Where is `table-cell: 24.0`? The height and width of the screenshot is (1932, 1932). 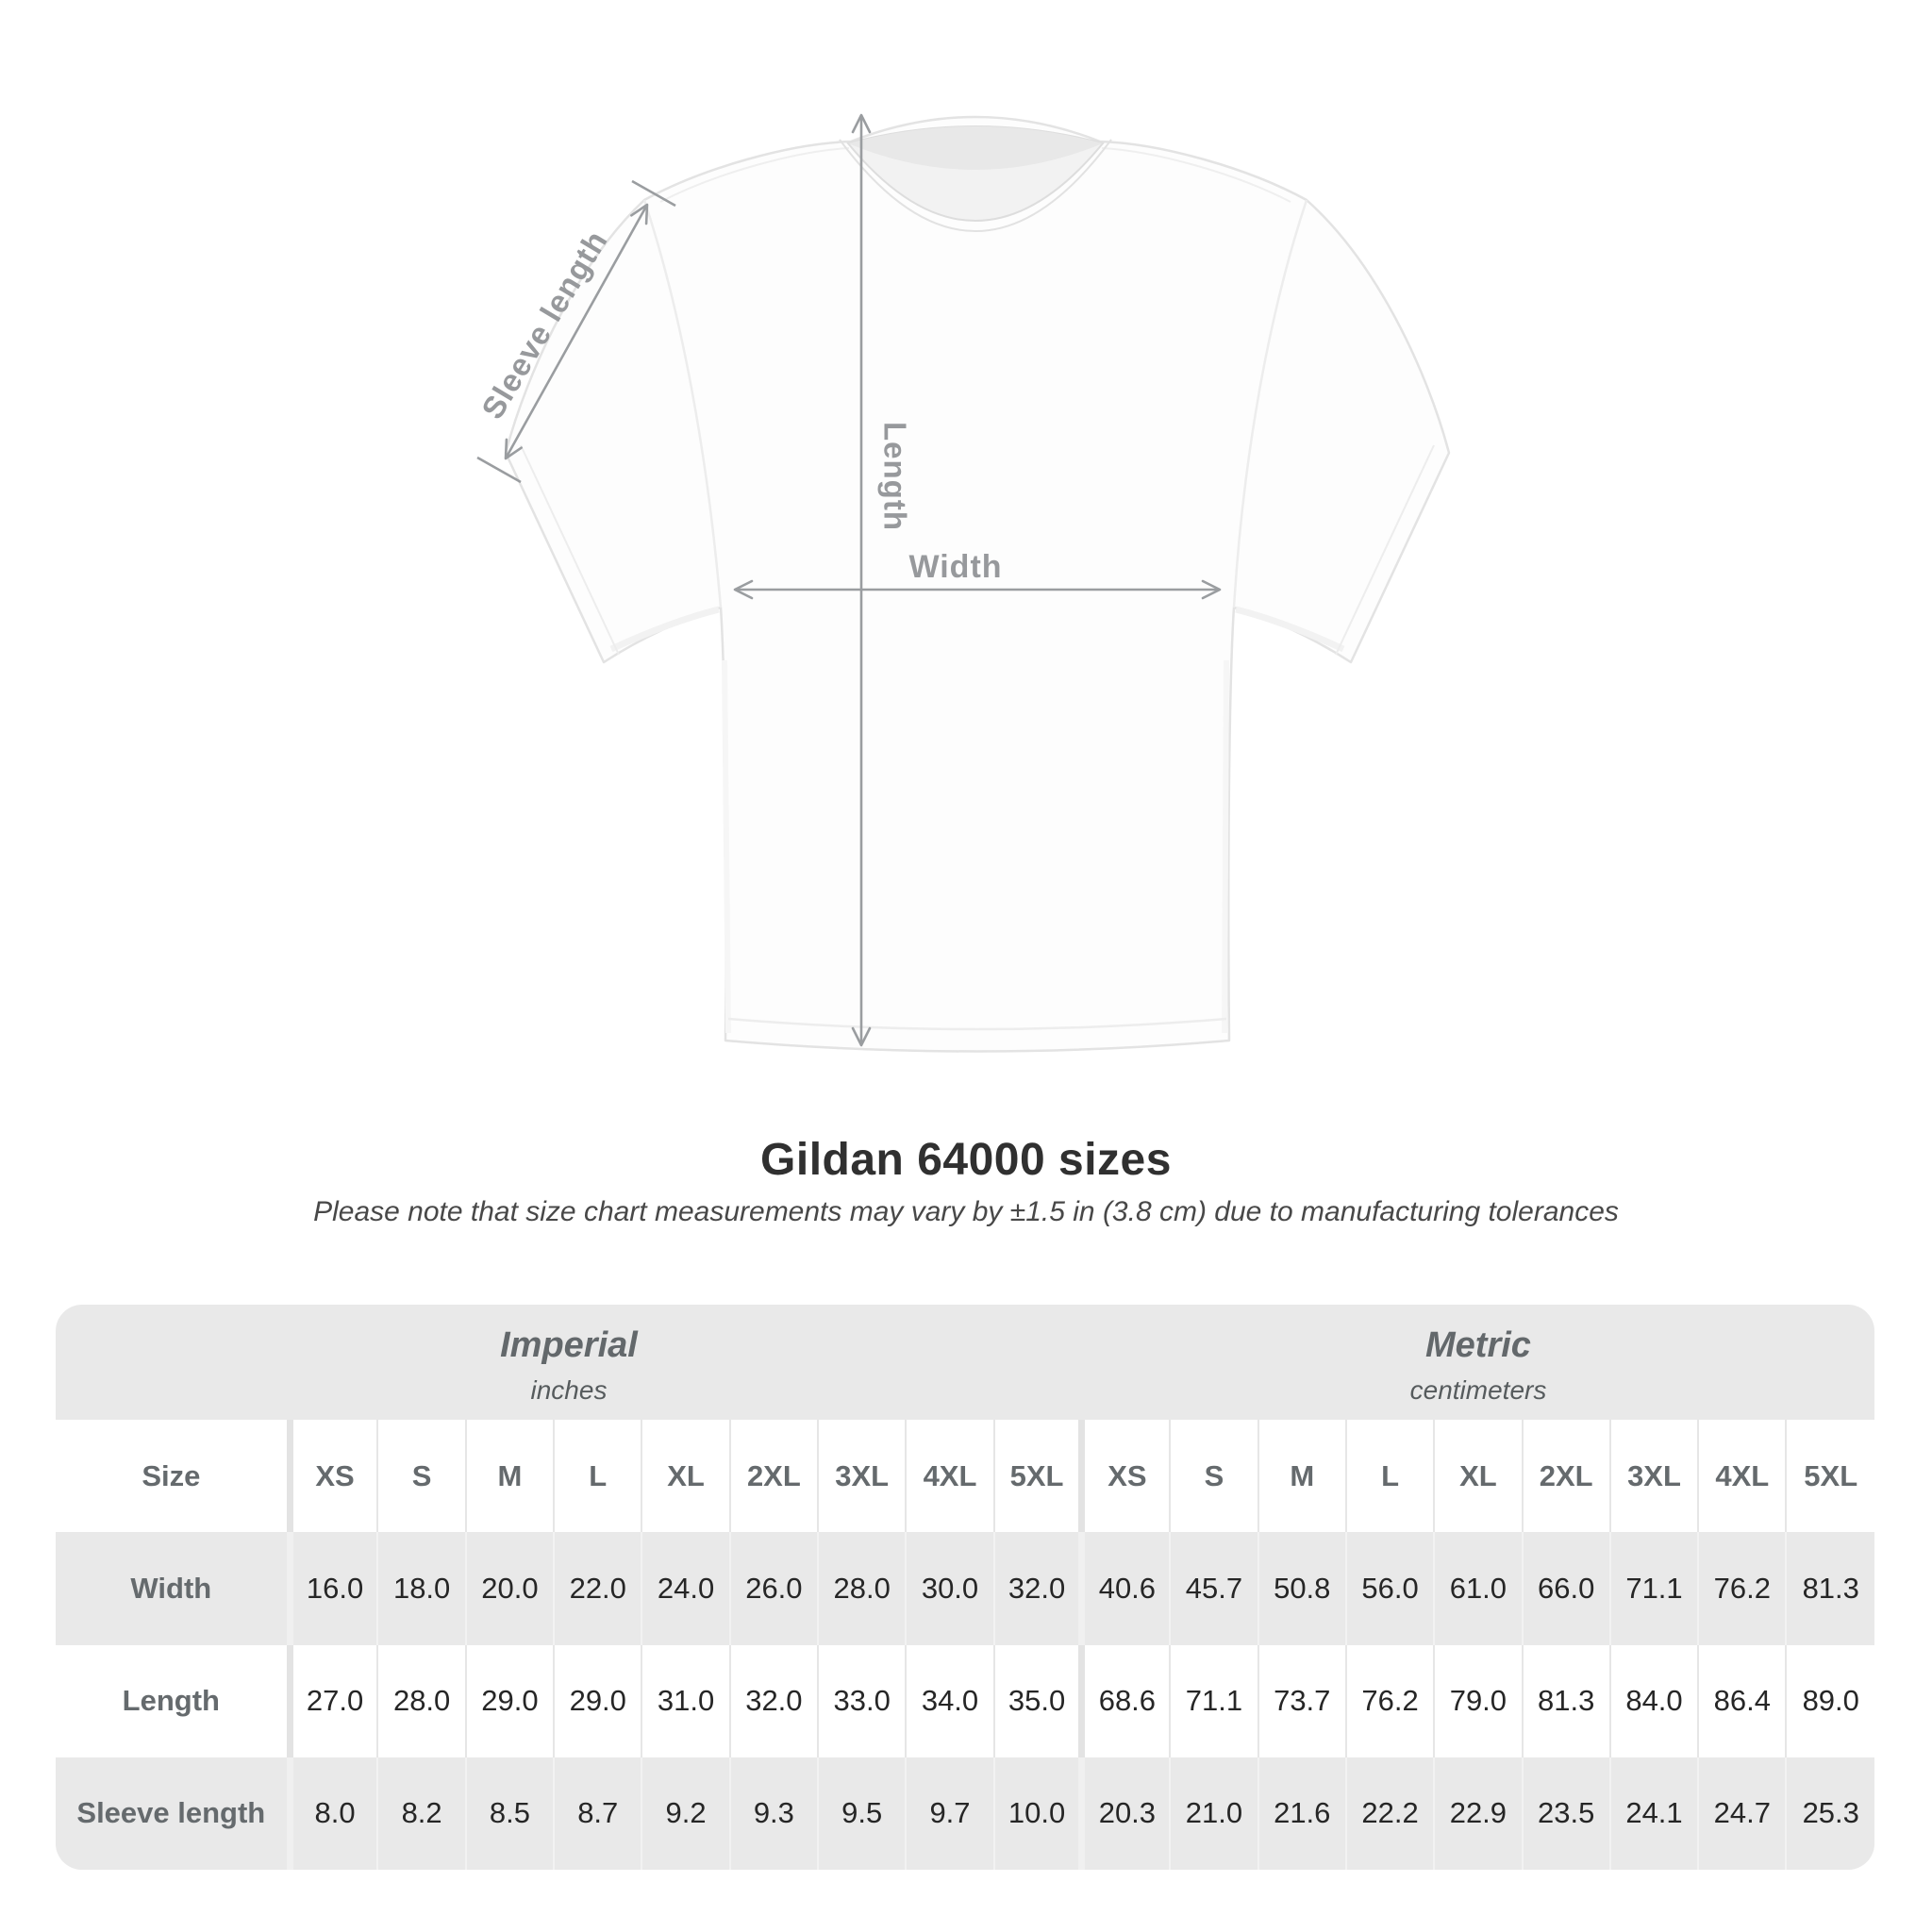 table-cell: 24.0 is located at coordinates (686, 1589).